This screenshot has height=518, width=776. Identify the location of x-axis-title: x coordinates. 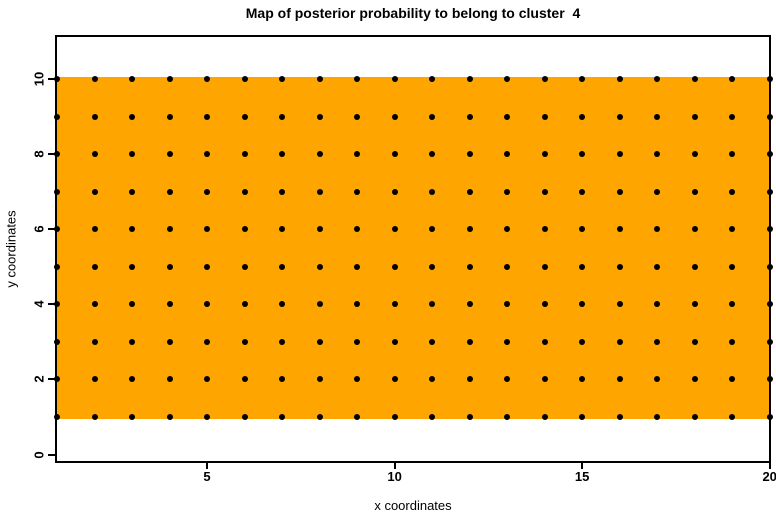
(413, 505).